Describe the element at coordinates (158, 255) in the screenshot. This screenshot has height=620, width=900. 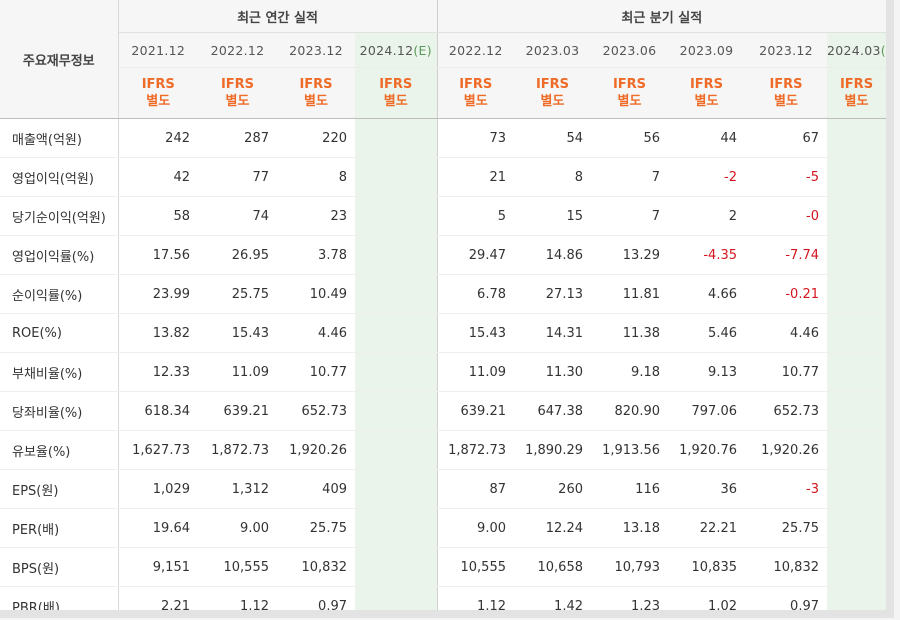
I see `table-cell: 17.56` at that location.